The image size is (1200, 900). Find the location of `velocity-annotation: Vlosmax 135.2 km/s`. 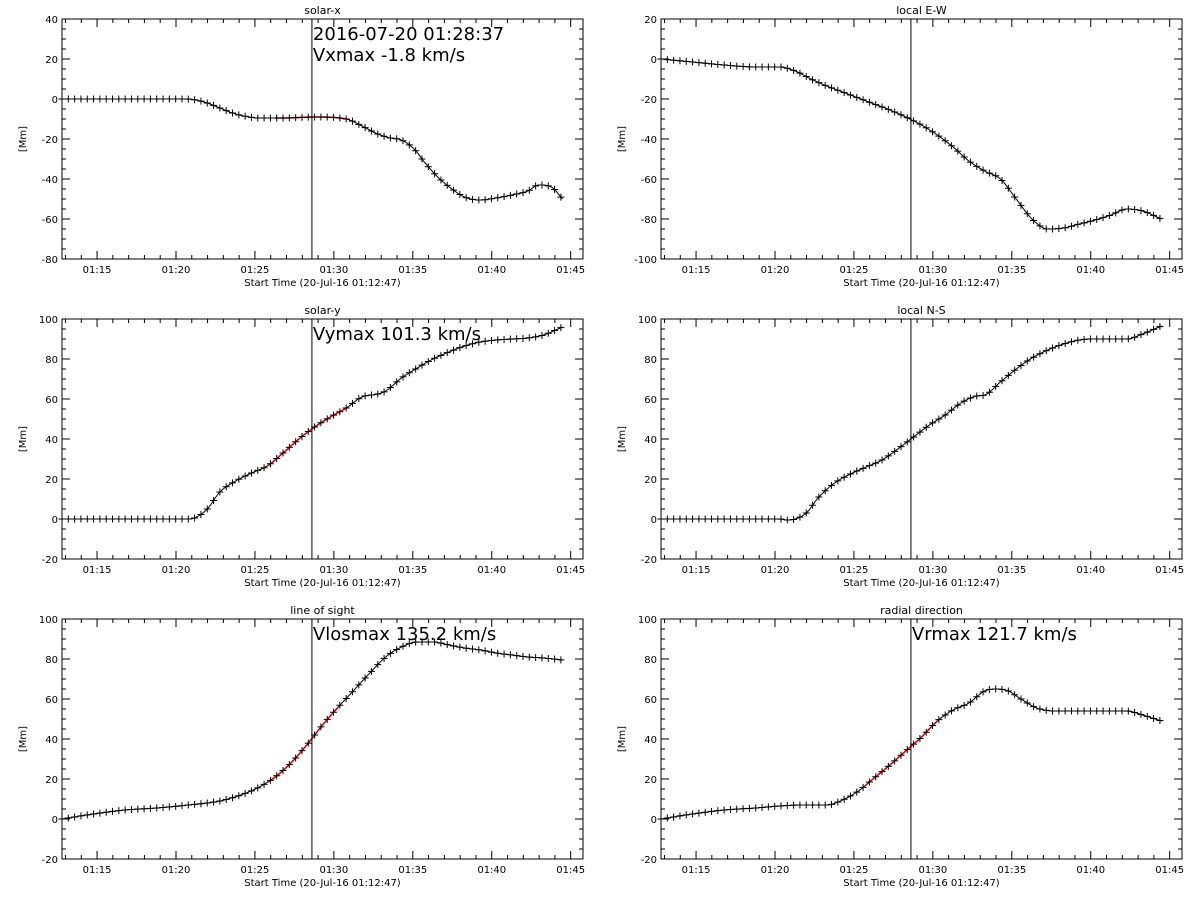

velocity-annotation: Vlosmax 135.2 km/s is located at coordinates (404, 634).